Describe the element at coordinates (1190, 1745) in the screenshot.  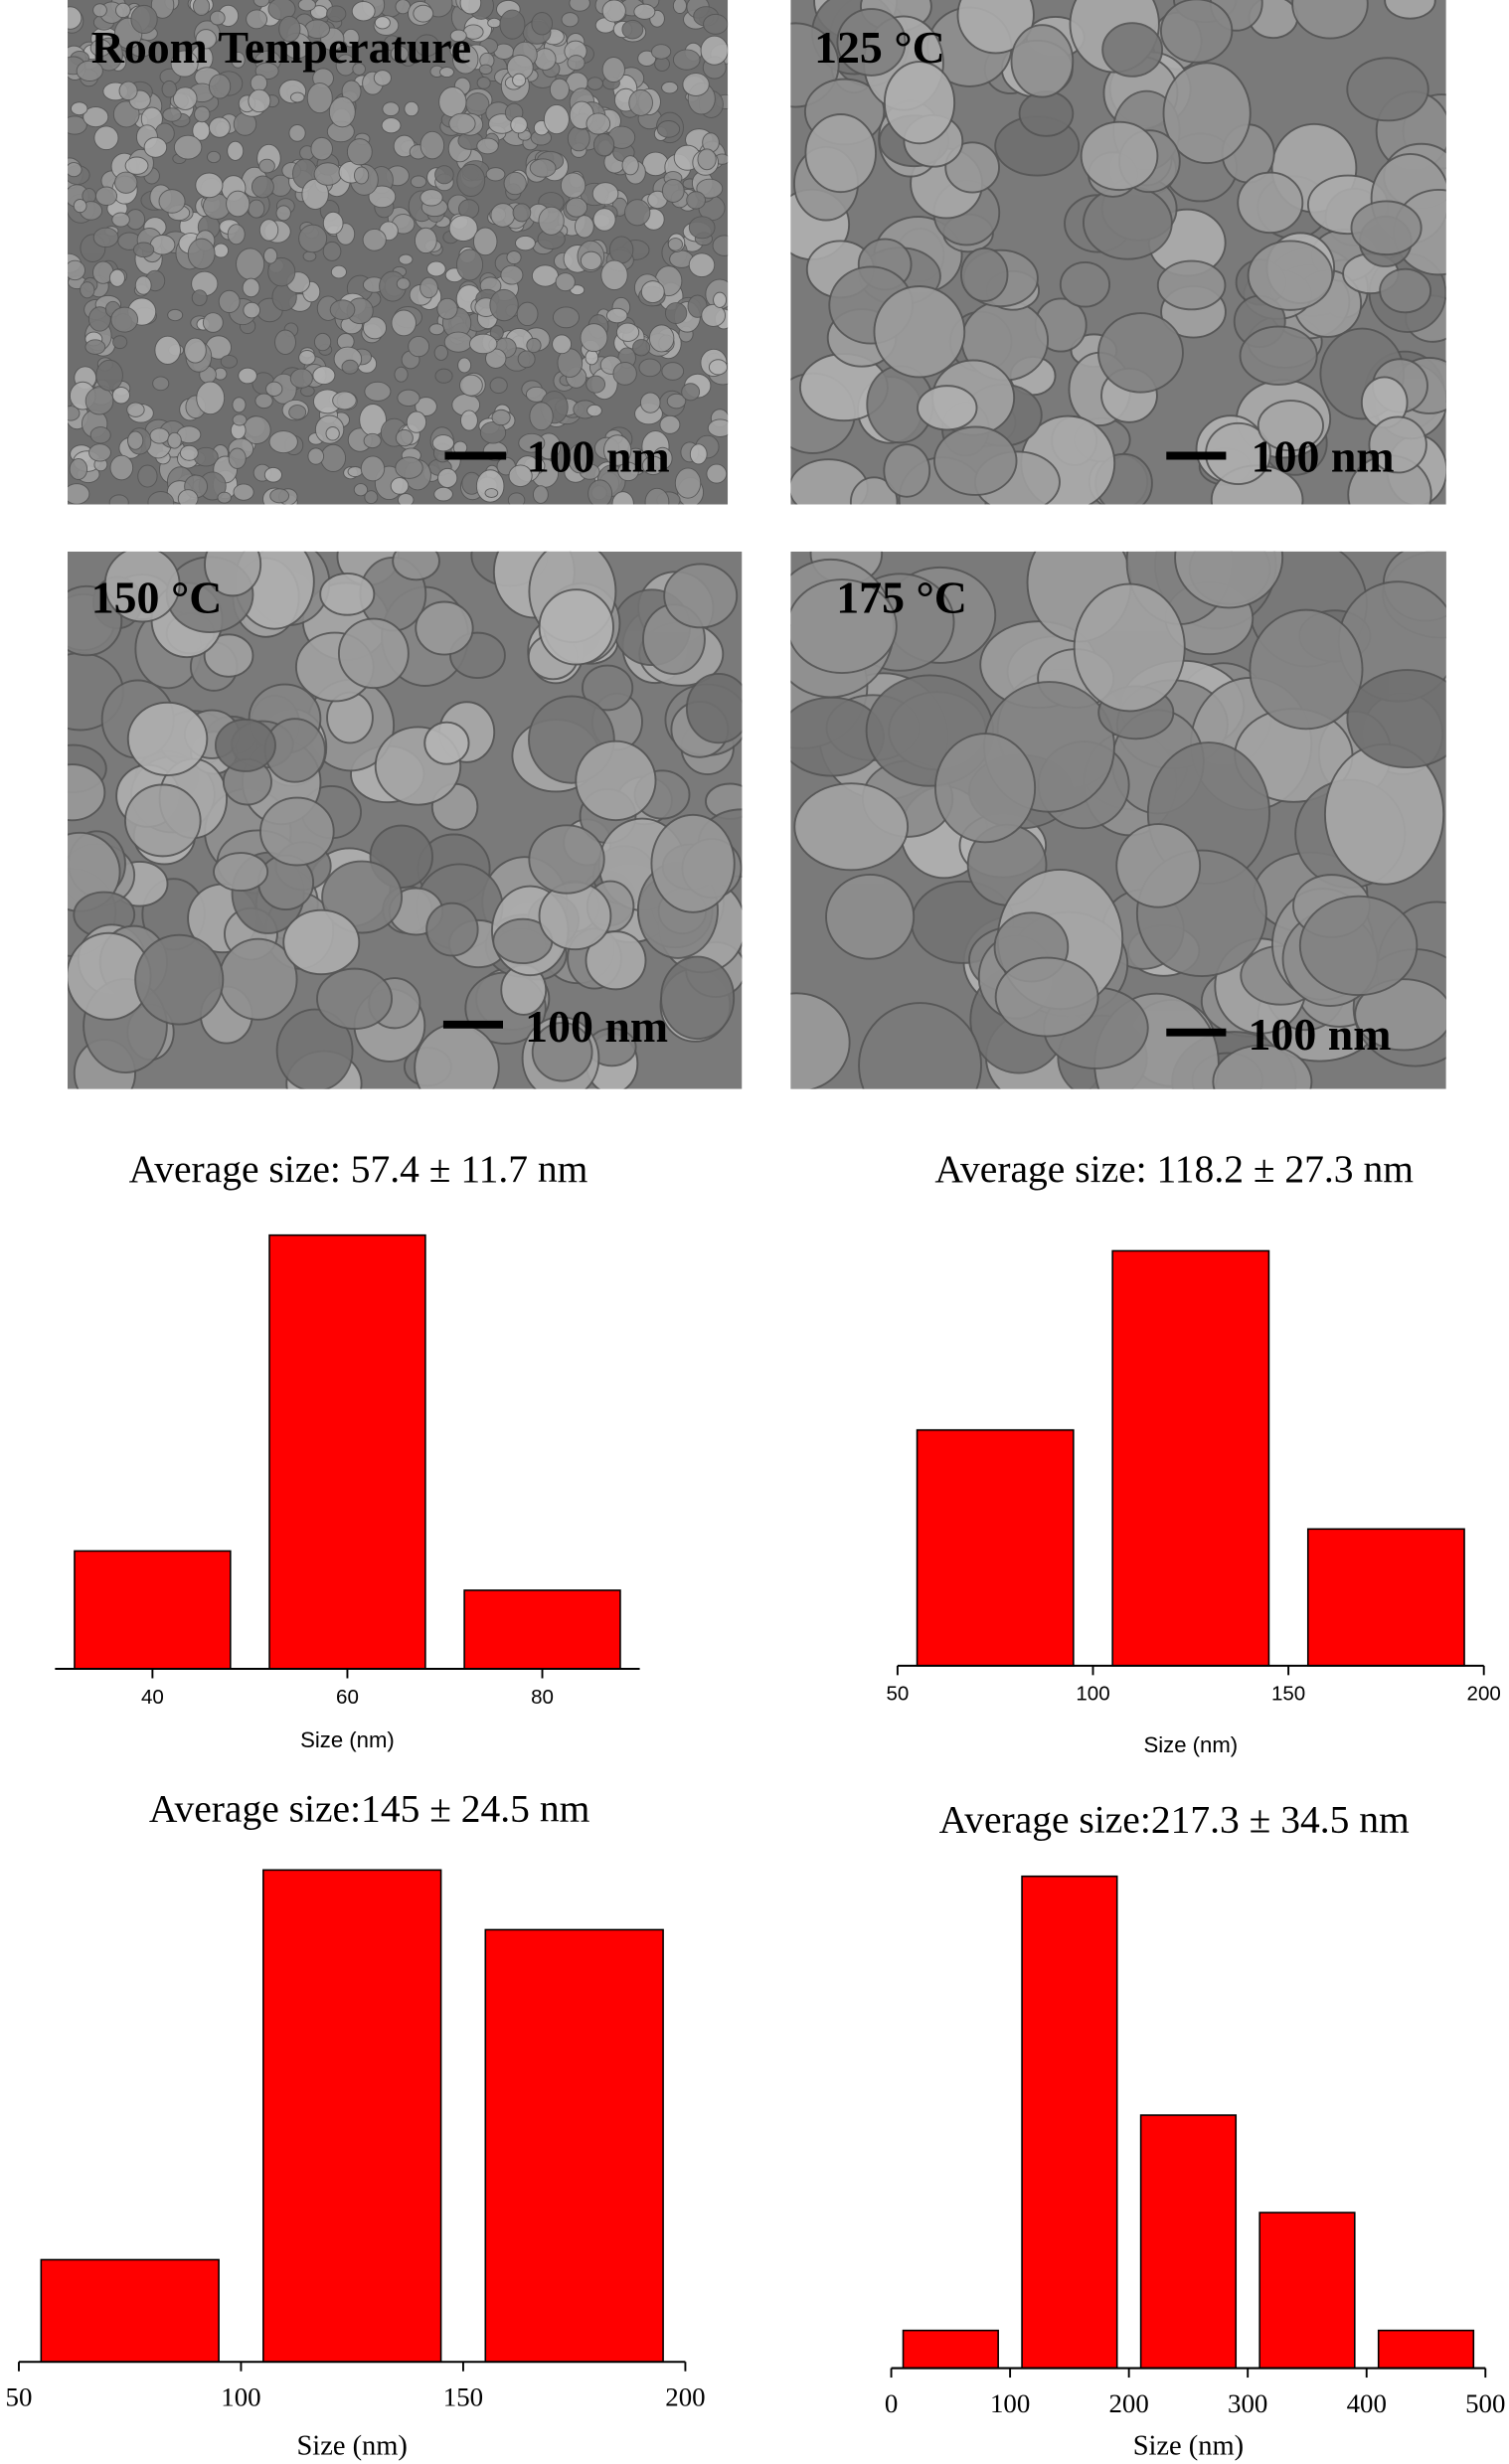
I see `x-axis-label: Size (nm)` at that location.